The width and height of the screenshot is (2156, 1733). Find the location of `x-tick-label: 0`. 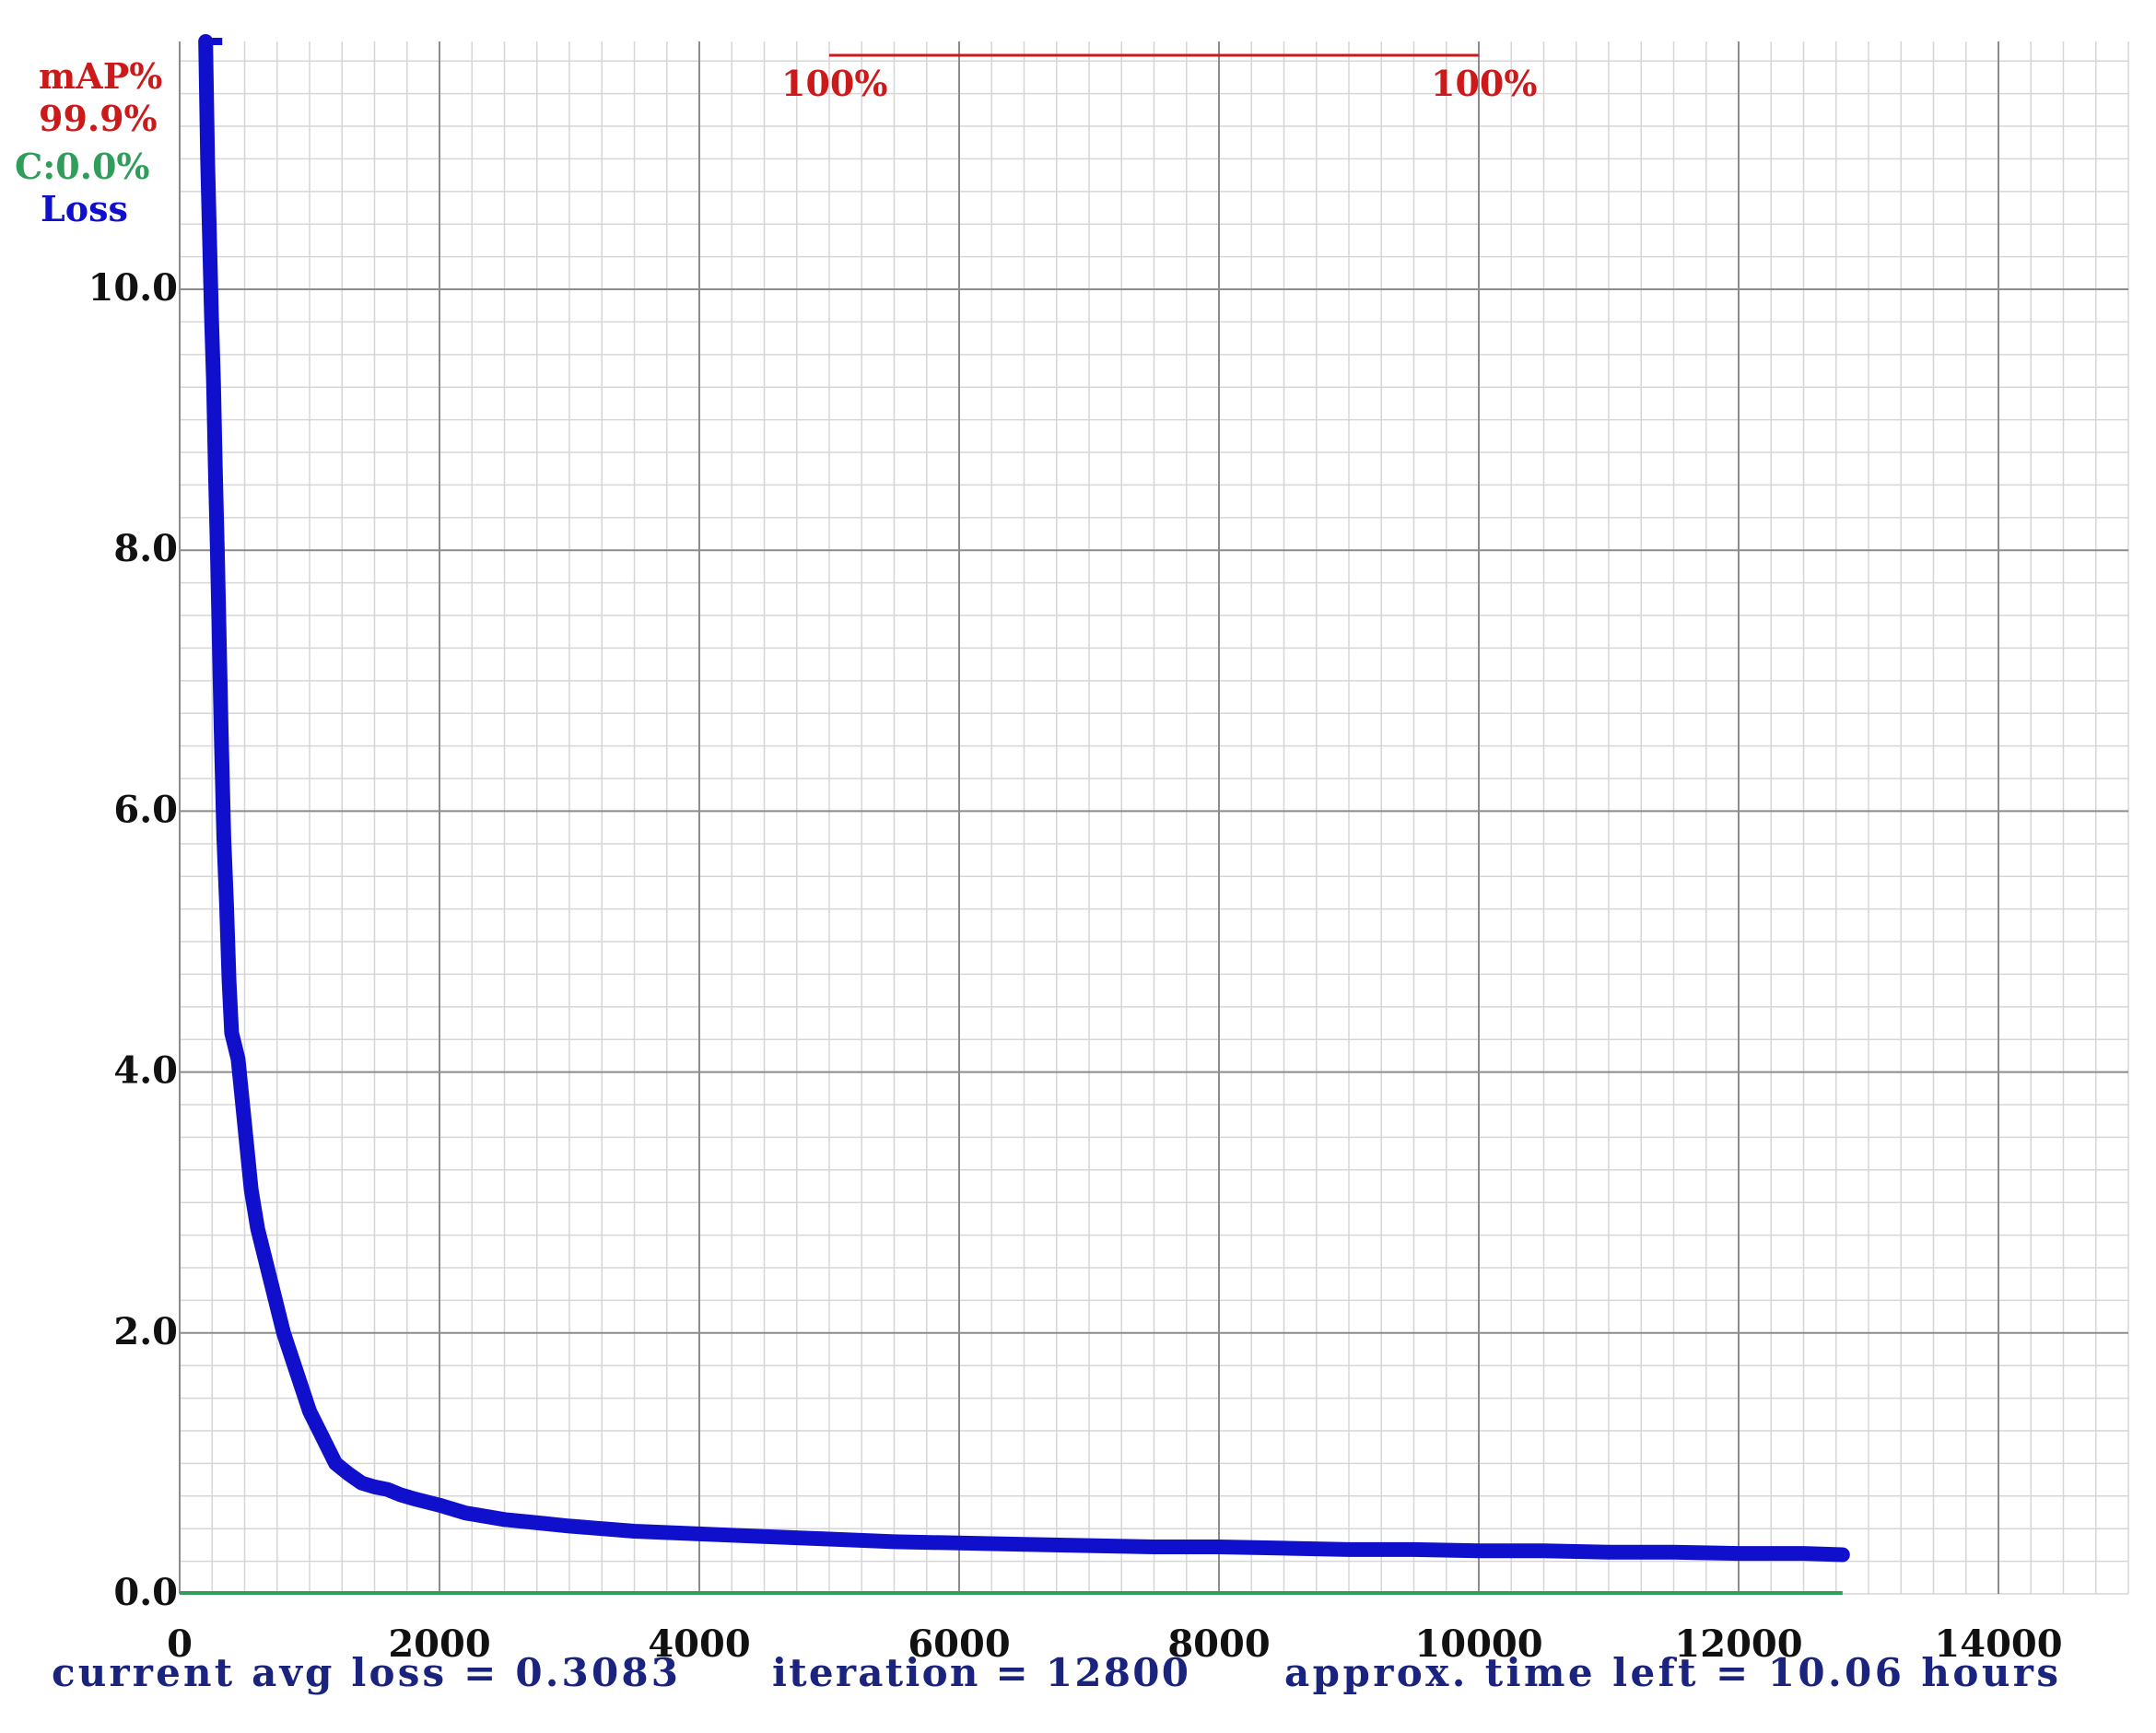

x-tick-label: 0 is located at coordinates (180, 1644).